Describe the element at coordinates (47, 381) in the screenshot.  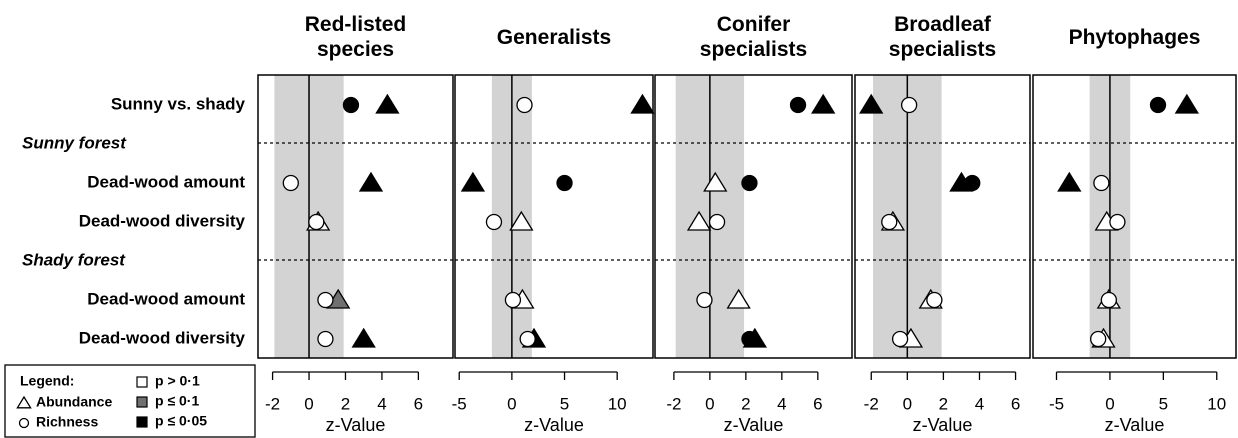
I see `legend-title: Legend:` at that location.